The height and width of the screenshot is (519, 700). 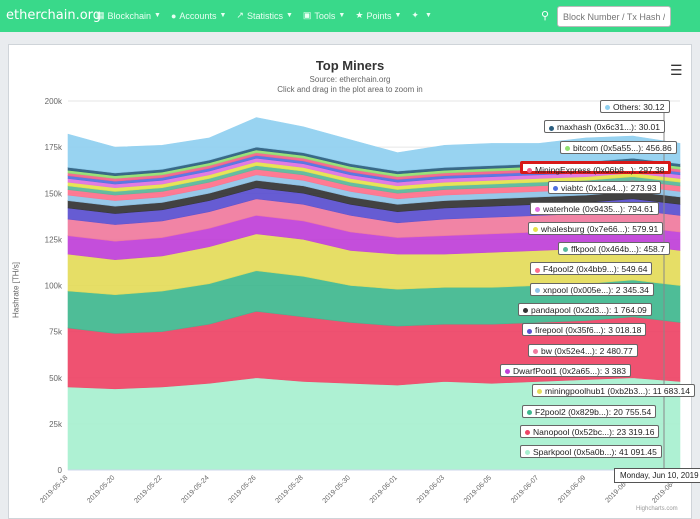 I want to click on y-tick-label: 75k, so click(x=56, y=332).